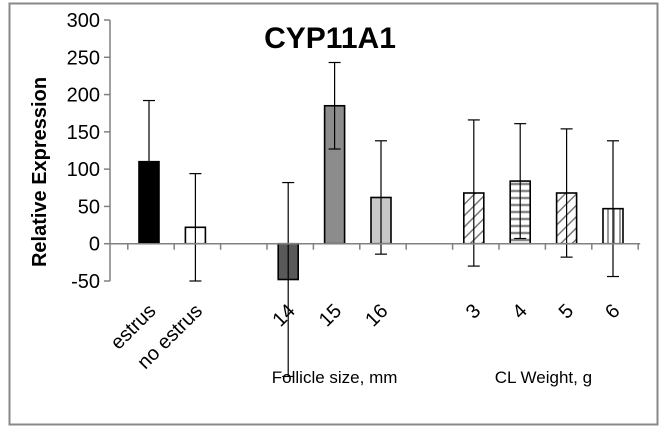 The image size is (665, 435). Describe the element at coordinates (335, 377) in the screenshot. I see `group-label: Follicle size, mm` at that location.